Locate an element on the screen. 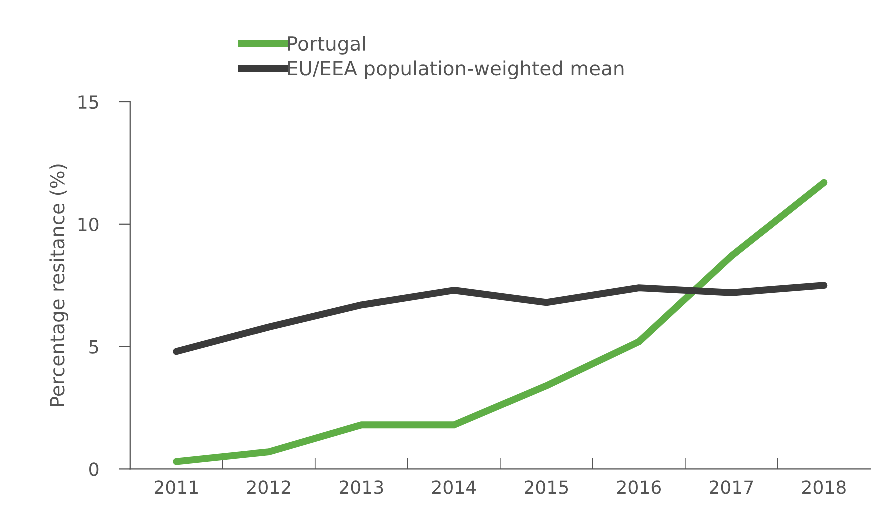  x-tick-label: 2015 is located at coordinates (546, 487).